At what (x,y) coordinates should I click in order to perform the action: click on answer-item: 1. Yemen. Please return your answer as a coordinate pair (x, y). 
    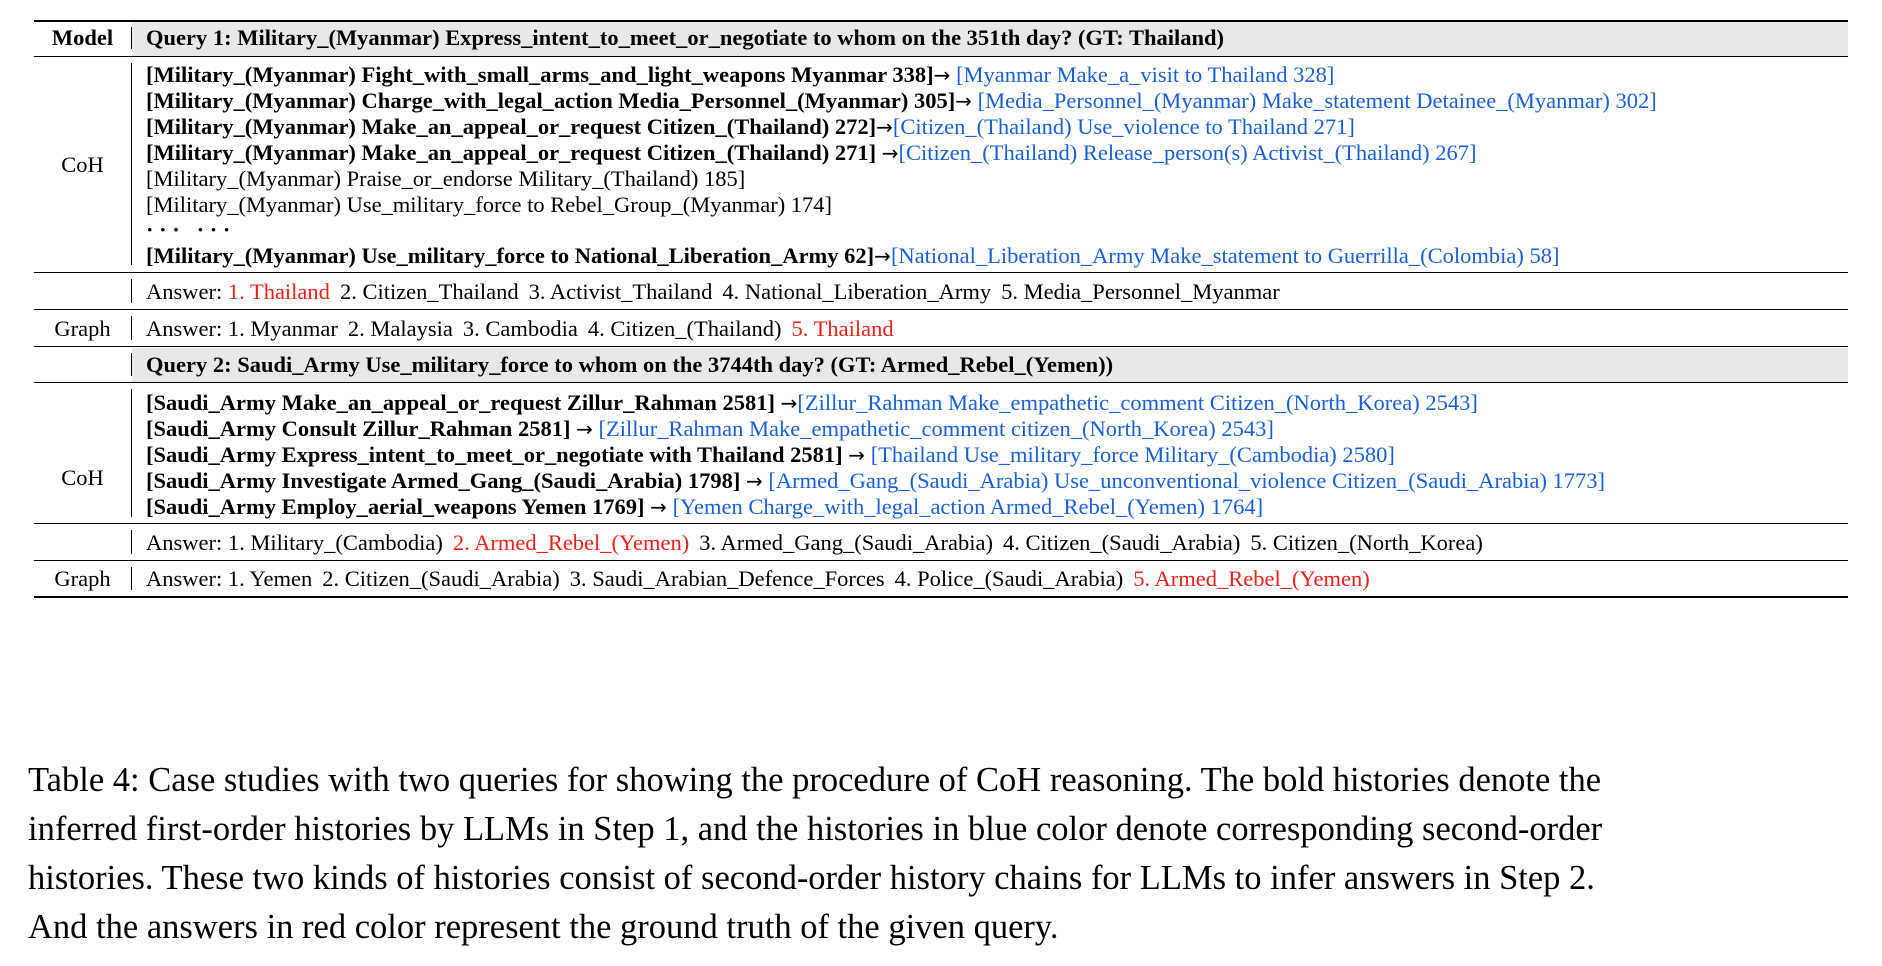
    Looking at the image, I should click on (270, 578).